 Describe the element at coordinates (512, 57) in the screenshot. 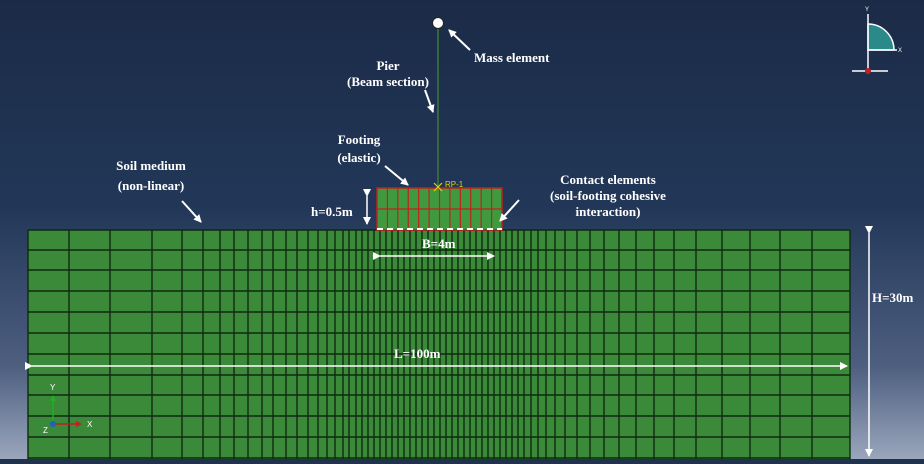

I see `mass-element-label: Mass element` at that location.